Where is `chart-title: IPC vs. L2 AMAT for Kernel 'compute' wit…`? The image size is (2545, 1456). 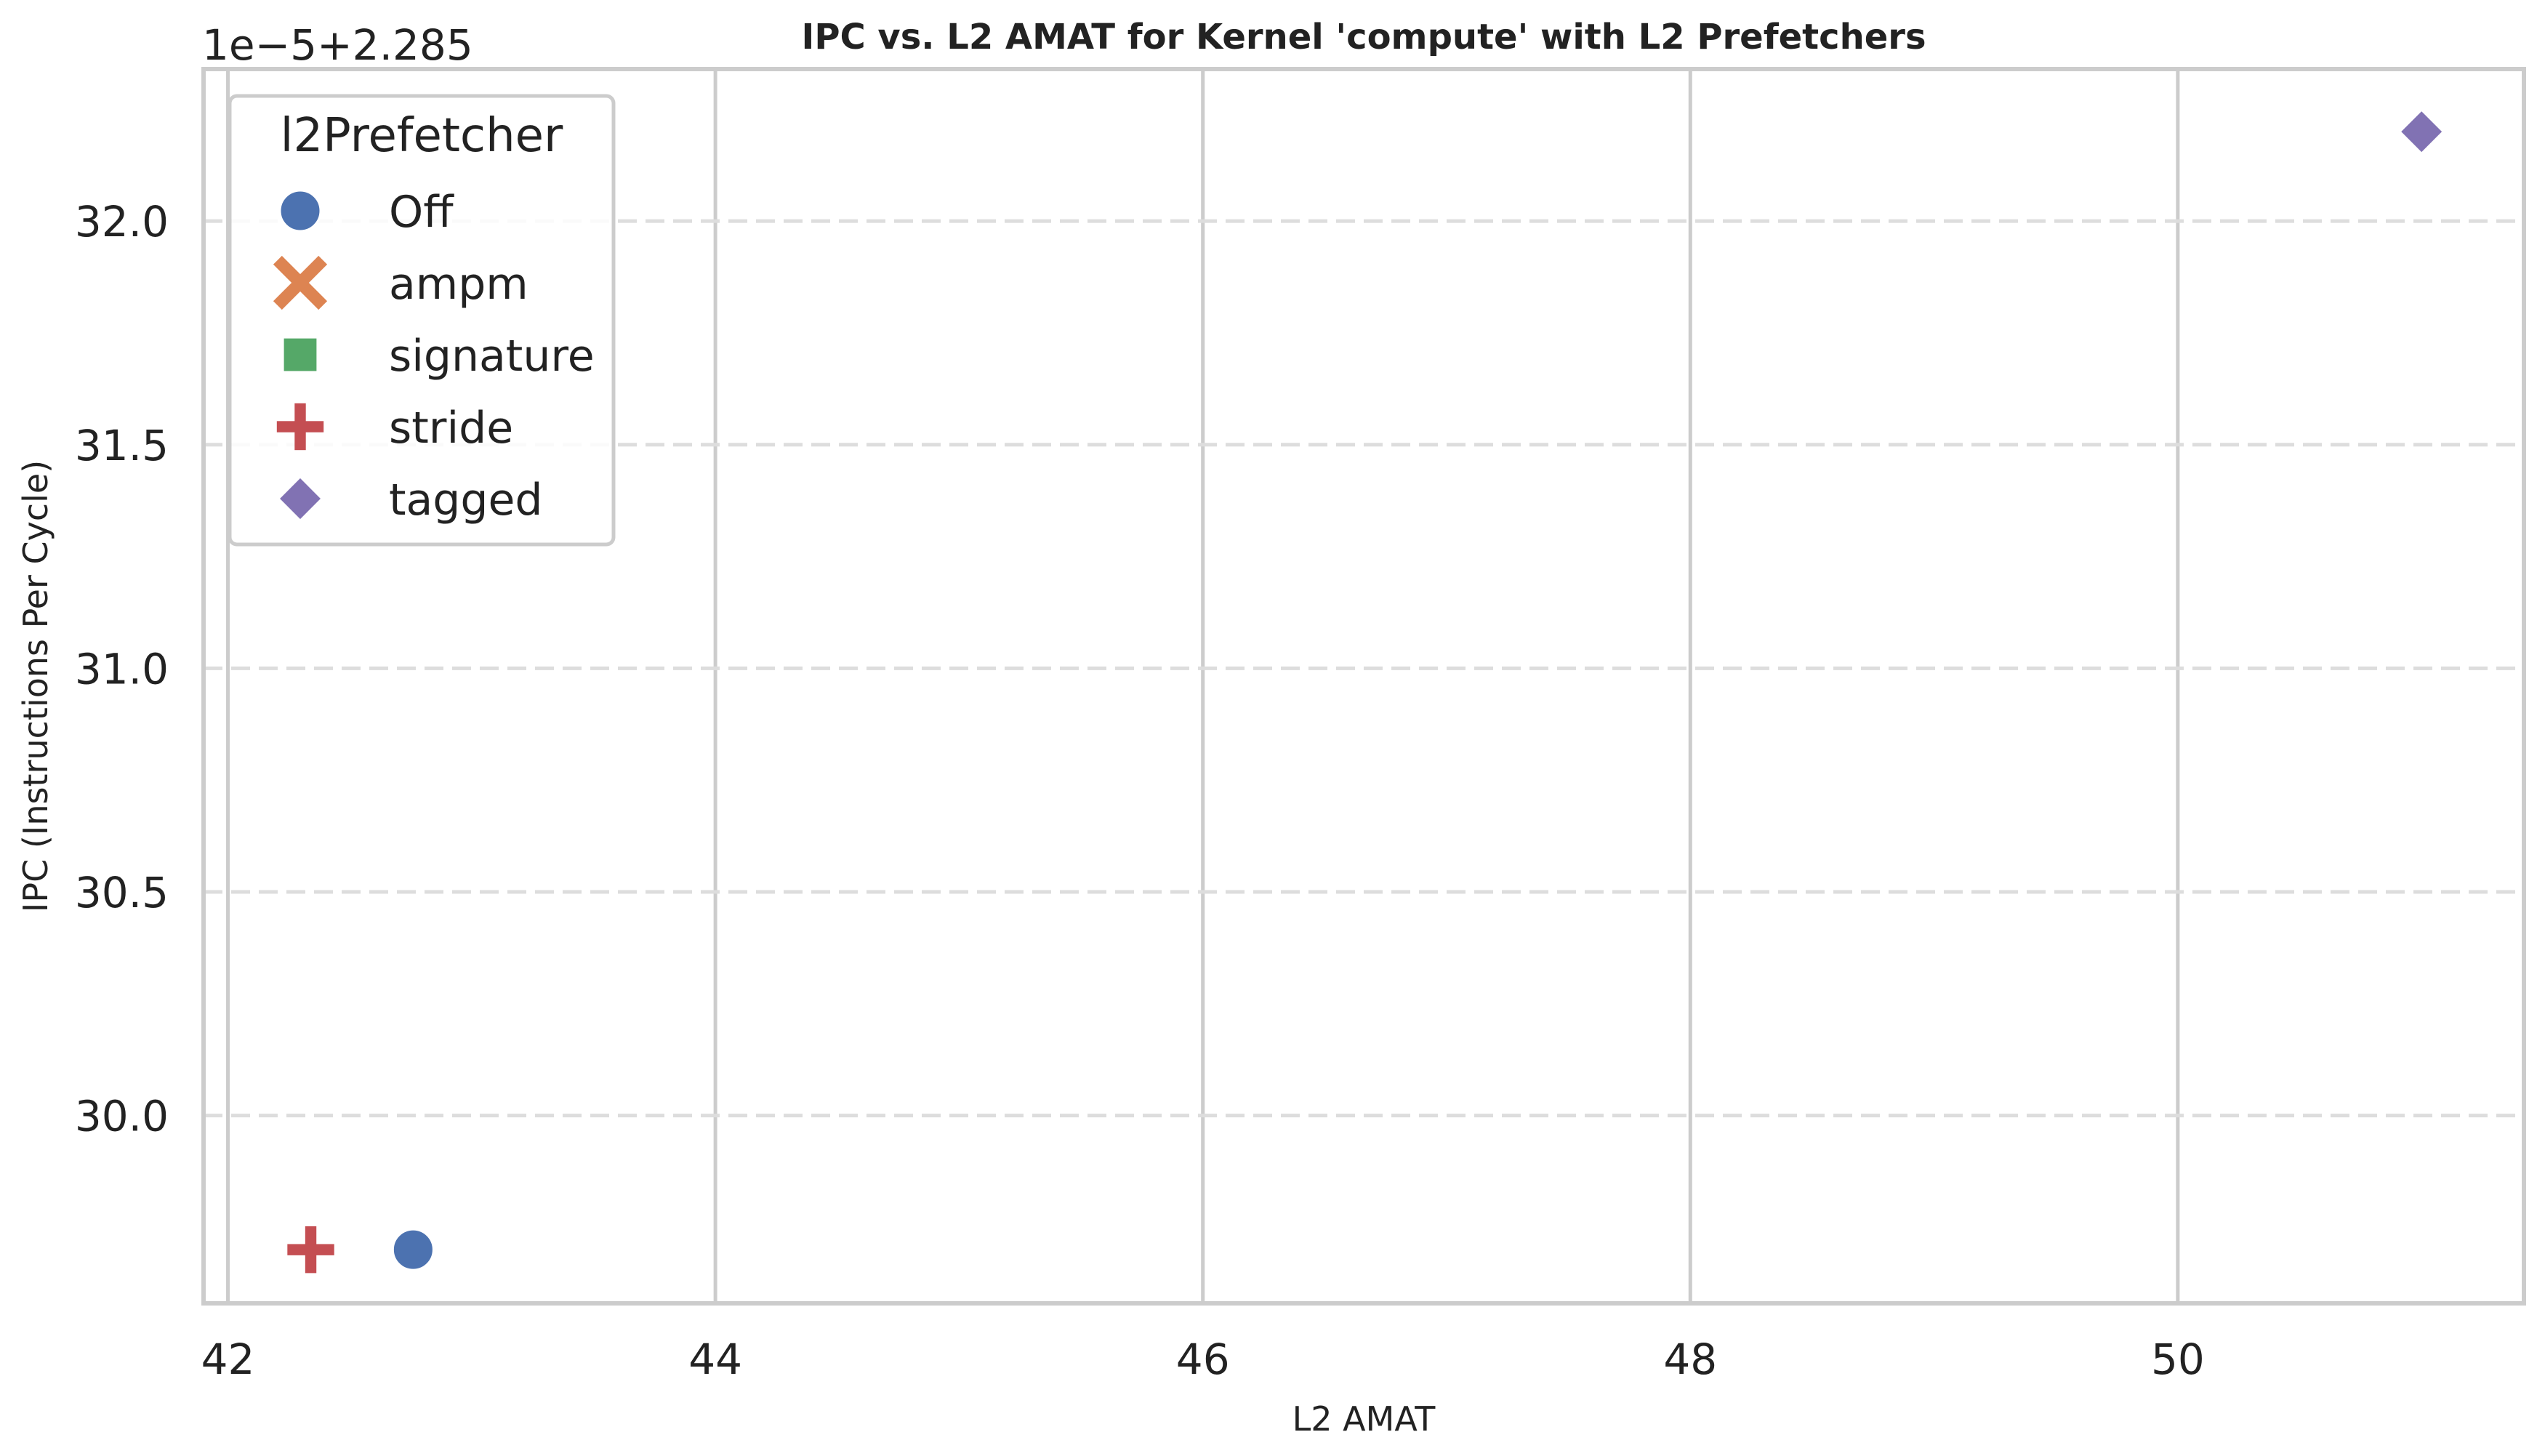
chart-title: IPC vs. L2 AMAT for Kernel 'compute' wit… is located at coordinates (1363, 37).